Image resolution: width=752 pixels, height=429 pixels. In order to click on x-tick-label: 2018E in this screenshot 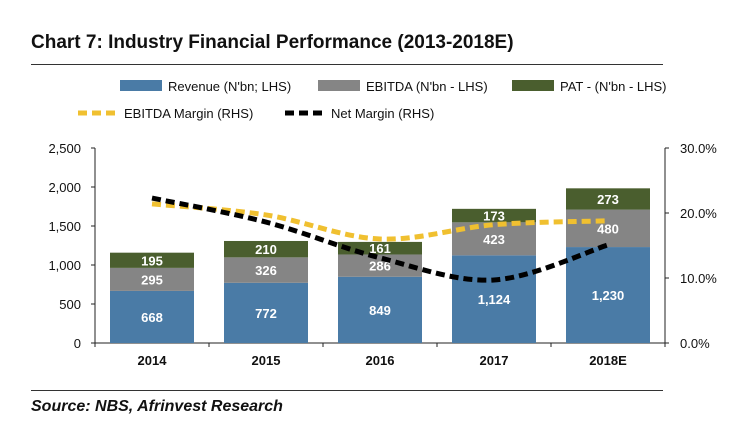, I will do `click(608, 360)`.